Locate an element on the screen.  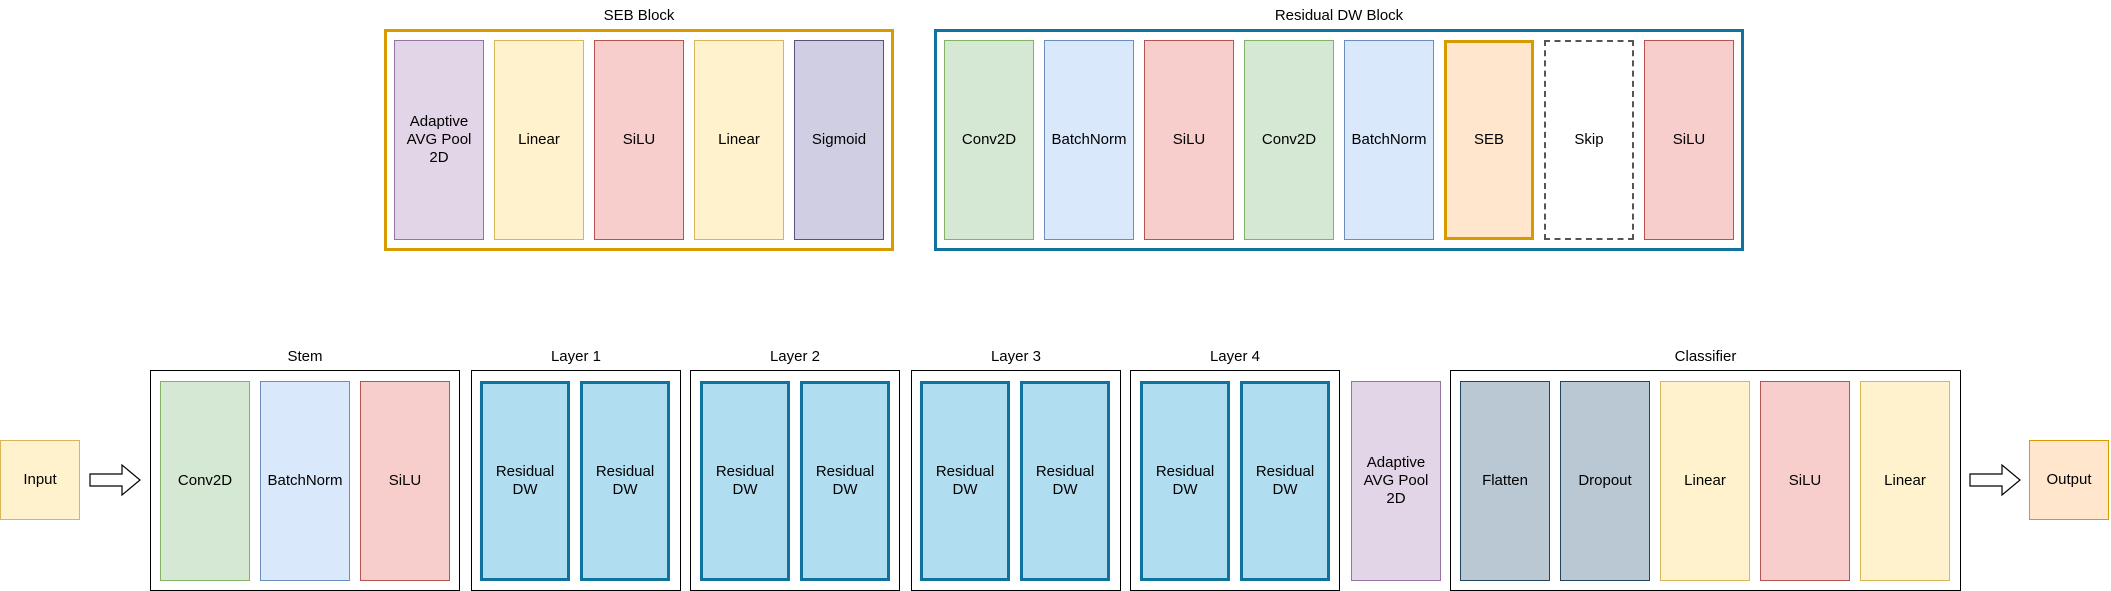
layer-4-residual-dw-1: Residual DW is located at coordinates (1185, 481).